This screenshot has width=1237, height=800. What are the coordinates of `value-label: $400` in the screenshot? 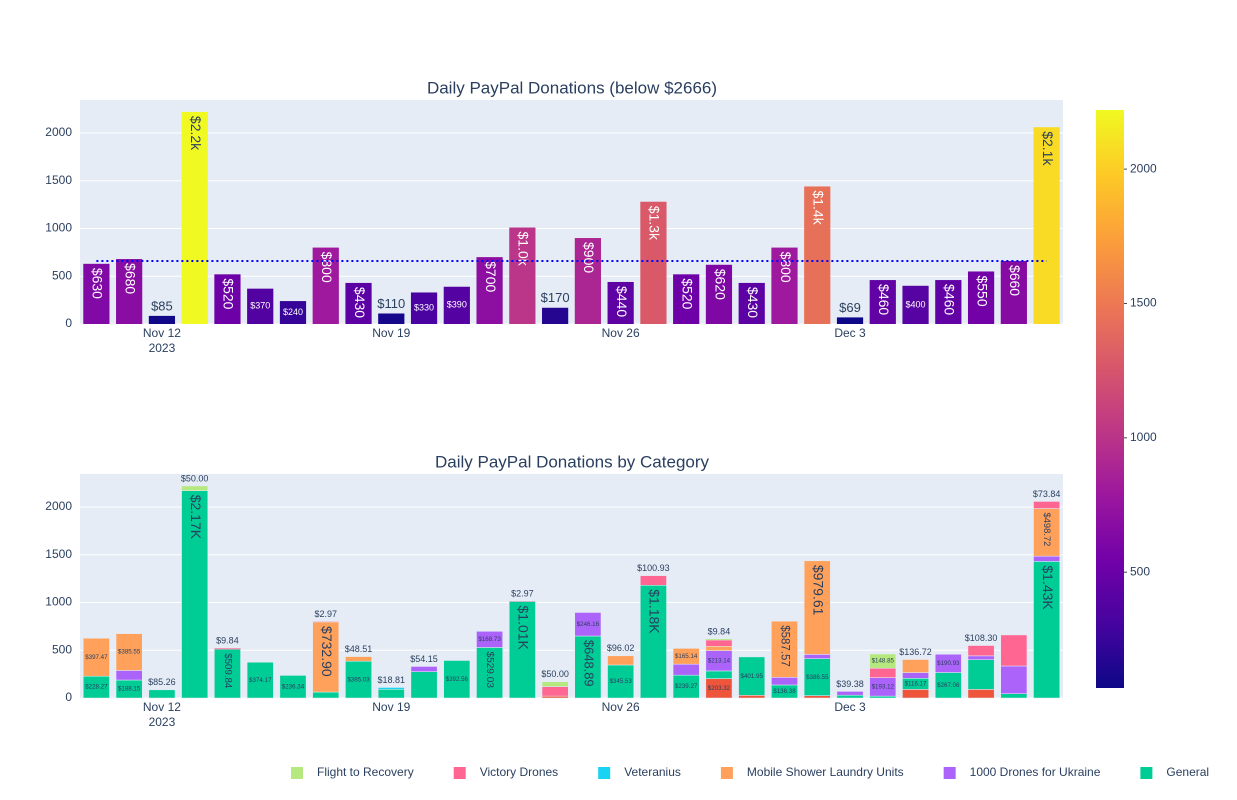 It's located at (916, 304).